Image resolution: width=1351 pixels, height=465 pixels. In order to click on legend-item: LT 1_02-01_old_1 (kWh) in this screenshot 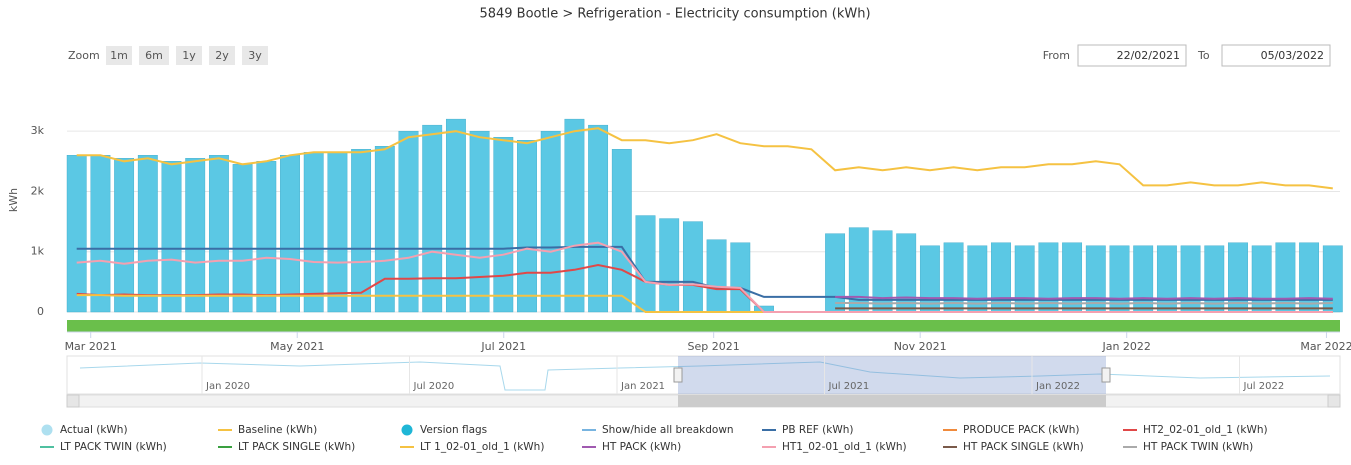, I will do `click(472, 447)`.